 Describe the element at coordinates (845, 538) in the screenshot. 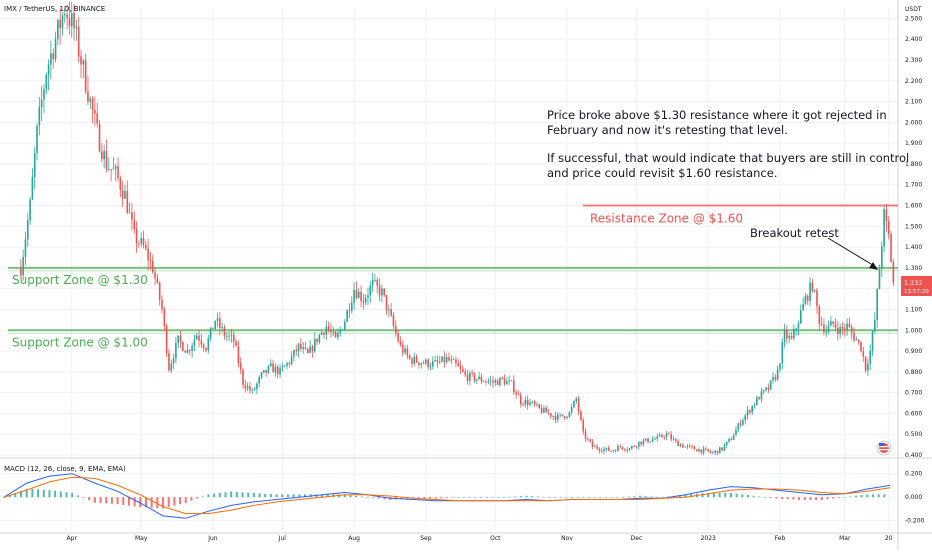

I see `time-tick-label: Mar` at that location.